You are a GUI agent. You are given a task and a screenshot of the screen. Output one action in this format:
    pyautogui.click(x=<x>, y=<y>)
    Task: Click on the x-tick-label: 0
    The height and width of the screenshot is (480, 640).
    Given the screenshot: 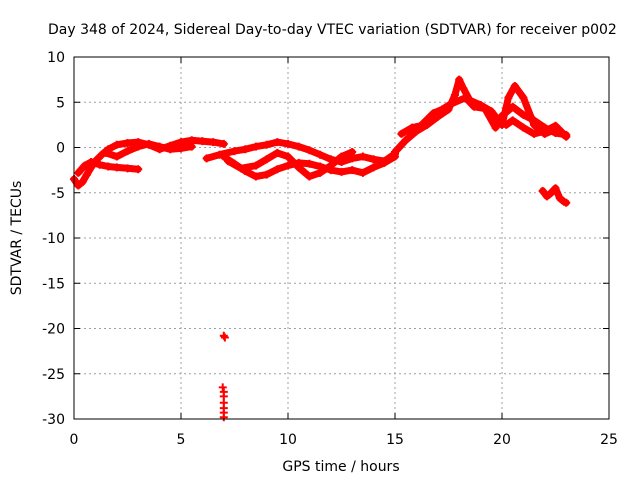 What is the action you would take?
    pyautogui.click(x=74, y=440)
    